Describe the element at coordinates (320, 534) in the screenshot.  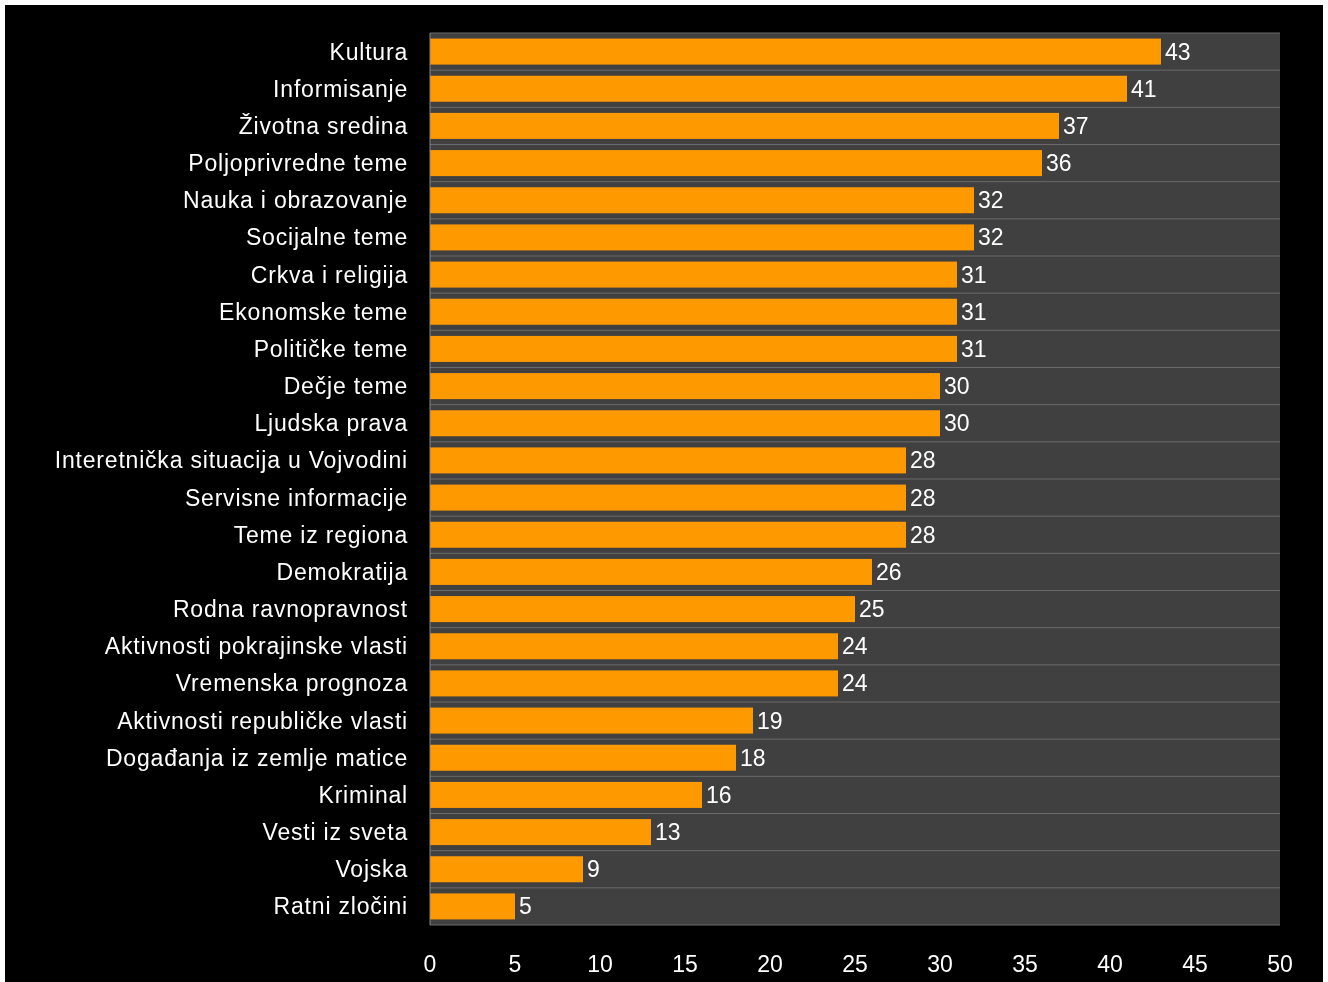
I see `y-tick-label: Teme iz regiona` at that location.